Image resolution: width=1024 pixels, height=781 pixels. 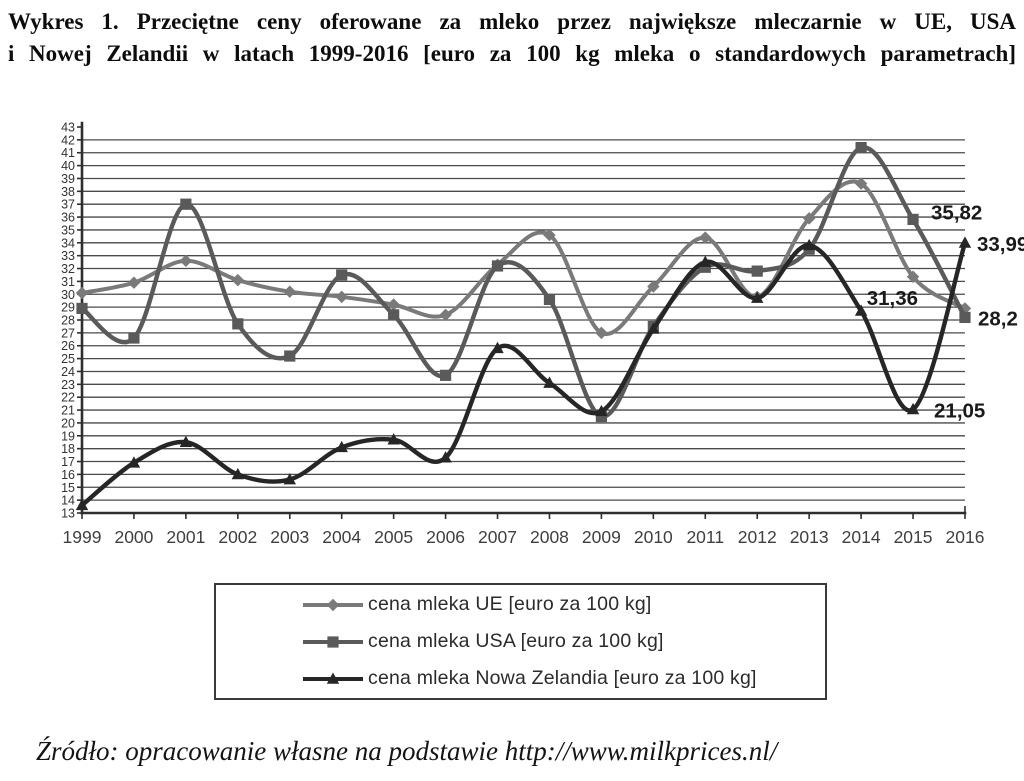 What do you see at coordinates (68, 423) in the screenshot?
I see `svg-text: 20` at bounding box center [68, 423].